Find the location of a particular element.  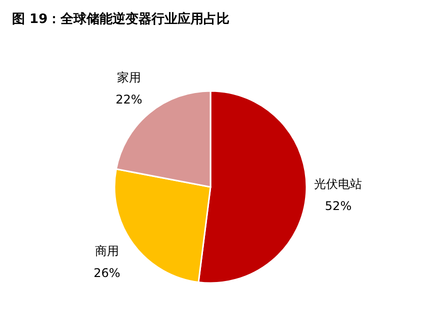

data-label: 26% is located at coordinates (107, 273).